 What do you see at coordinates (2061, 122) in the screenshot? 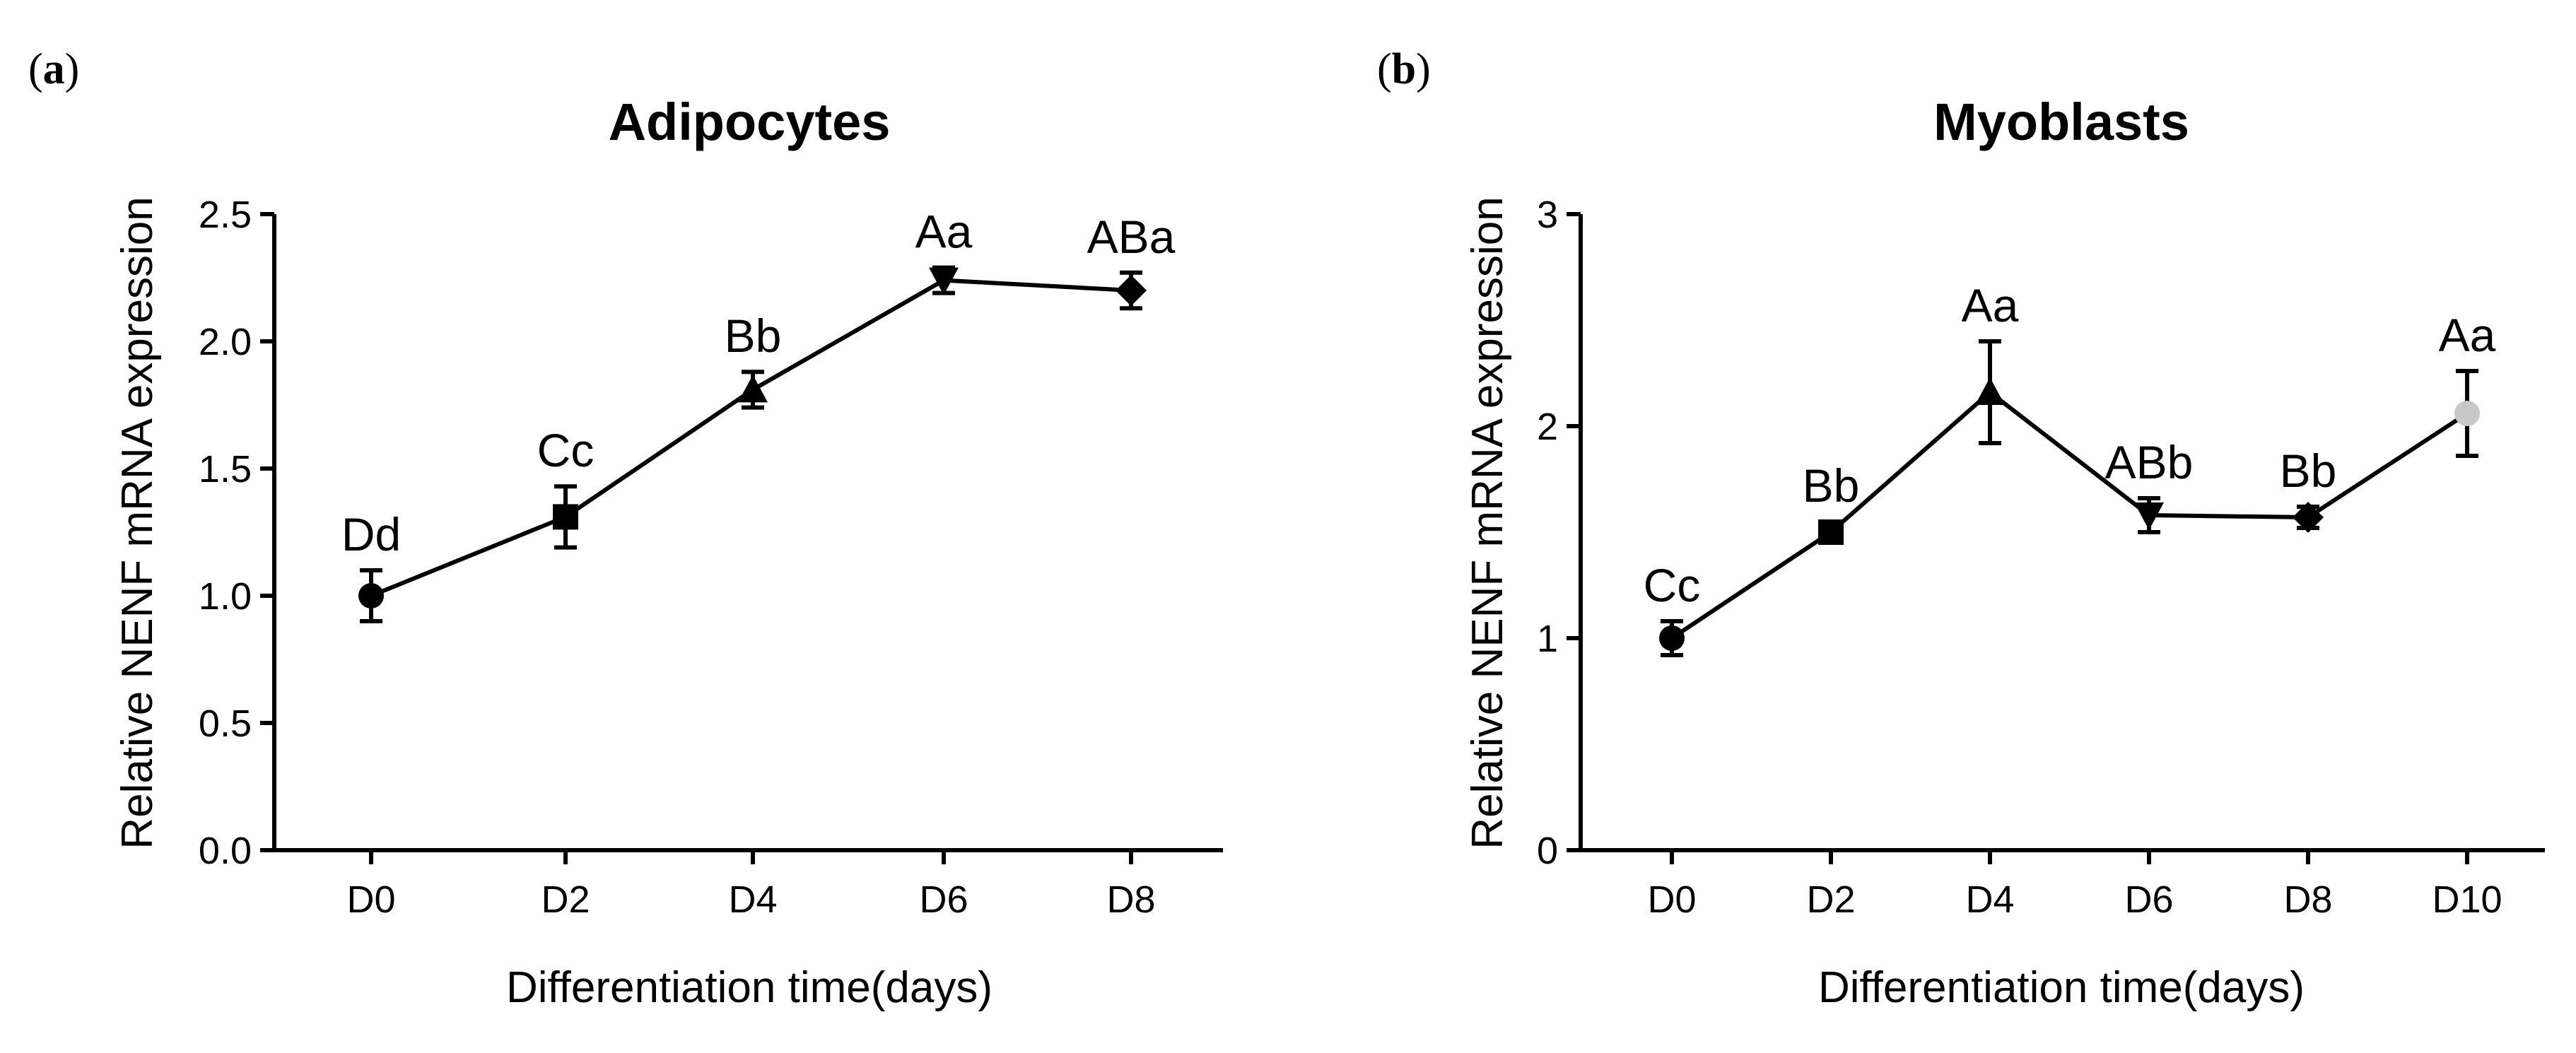
I see `panel-b-title: Myoblasts` at bounding box center [2061, 122].